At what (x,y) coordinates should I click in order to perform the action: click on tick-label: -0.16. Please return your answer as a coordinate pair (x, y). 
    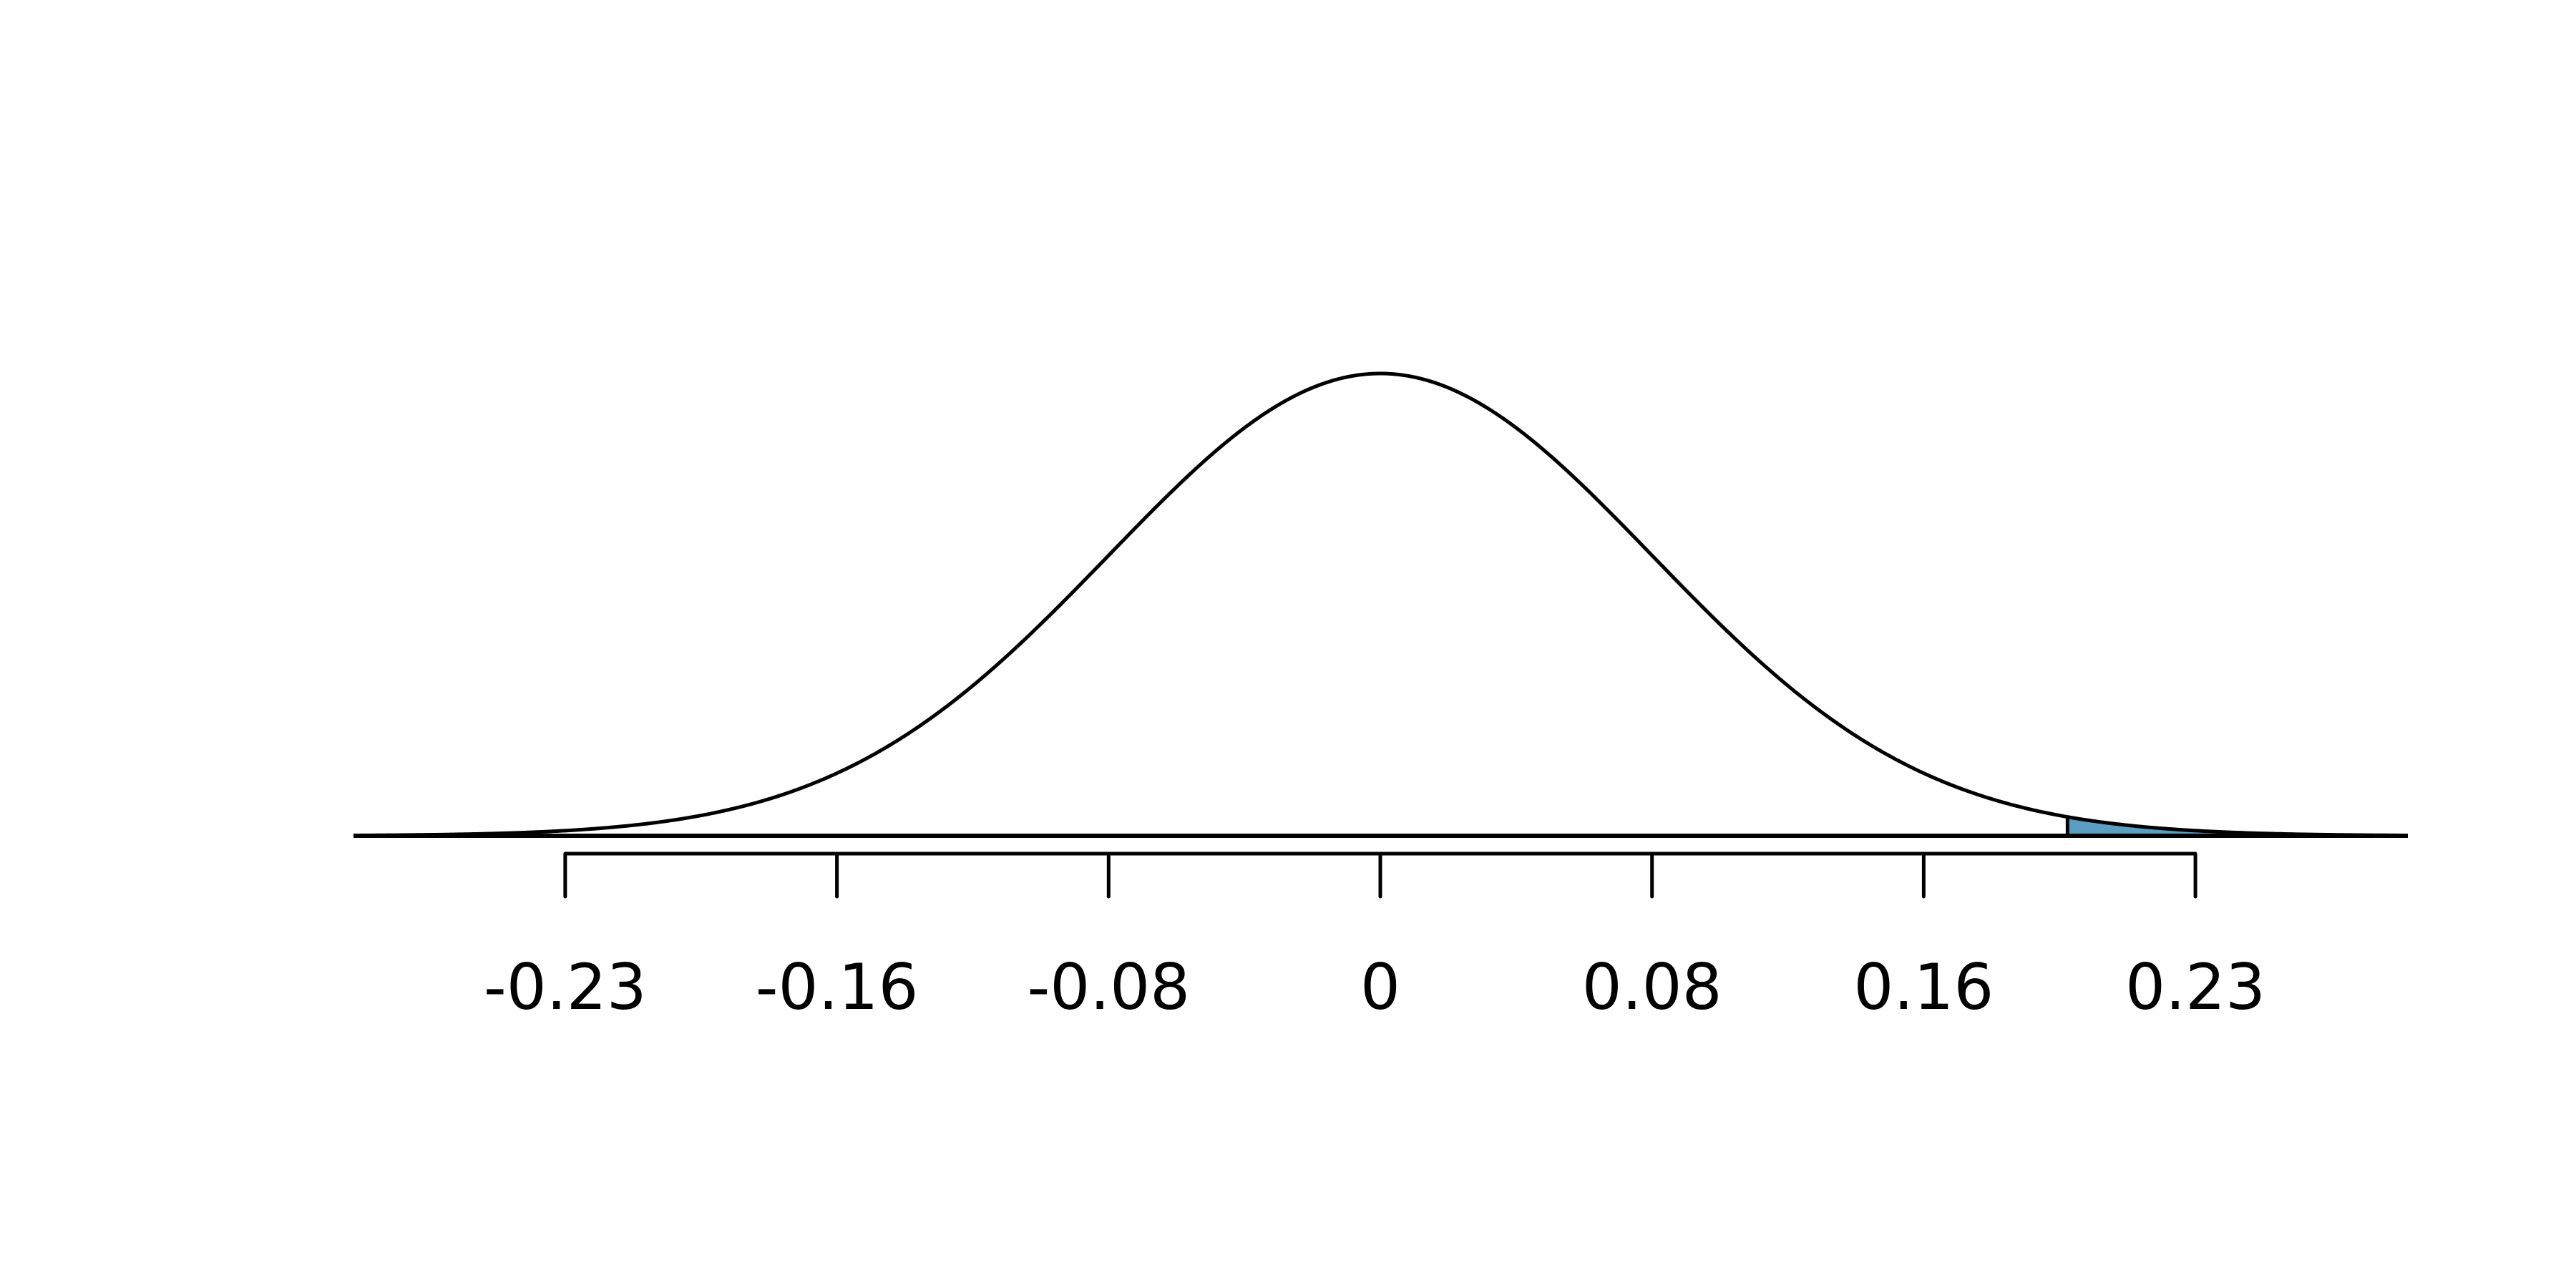
    Looking at the image, I should click on (837, 987).